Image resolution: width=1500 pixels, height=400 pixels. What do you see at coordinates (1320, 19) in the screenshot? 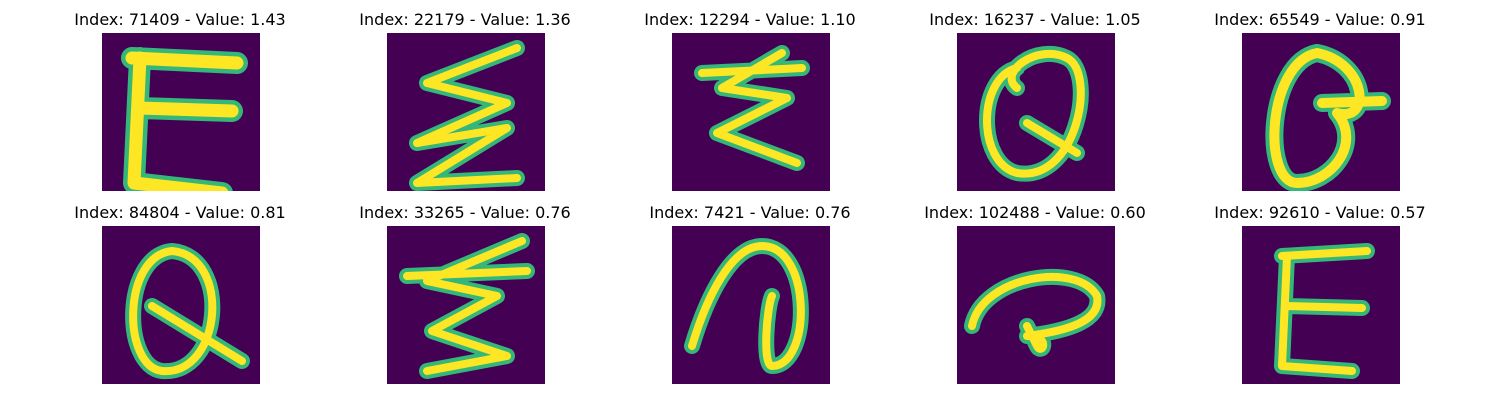
I see `cell-title: Index: 65549 - Value: 0.91` at bounding box center [1320, 19].